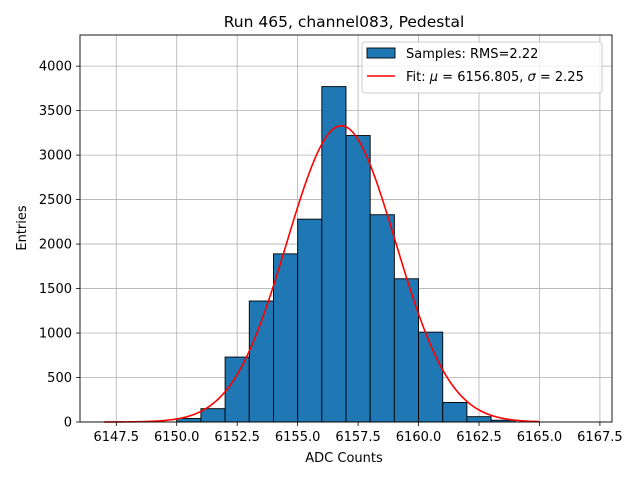 The image size is (640, 480). I want to click on x-tick-label: 6152.5, so click(237, 437).